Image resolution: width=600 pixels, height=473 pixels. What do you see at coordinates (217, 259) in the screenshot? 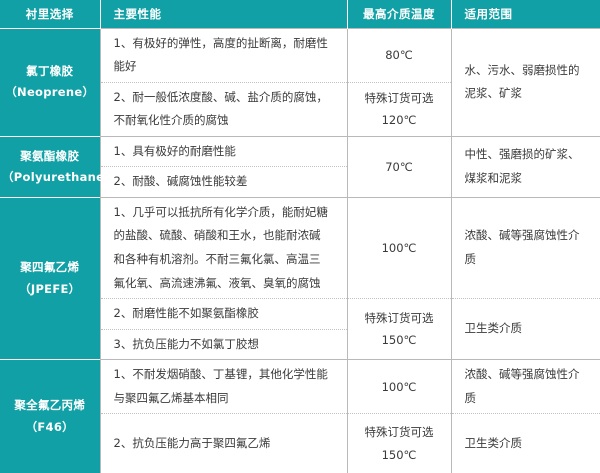
I see `performance-line: 和各种有机溶剂。不耐三氟化氯、高温三` at bounding box center [217, 259].